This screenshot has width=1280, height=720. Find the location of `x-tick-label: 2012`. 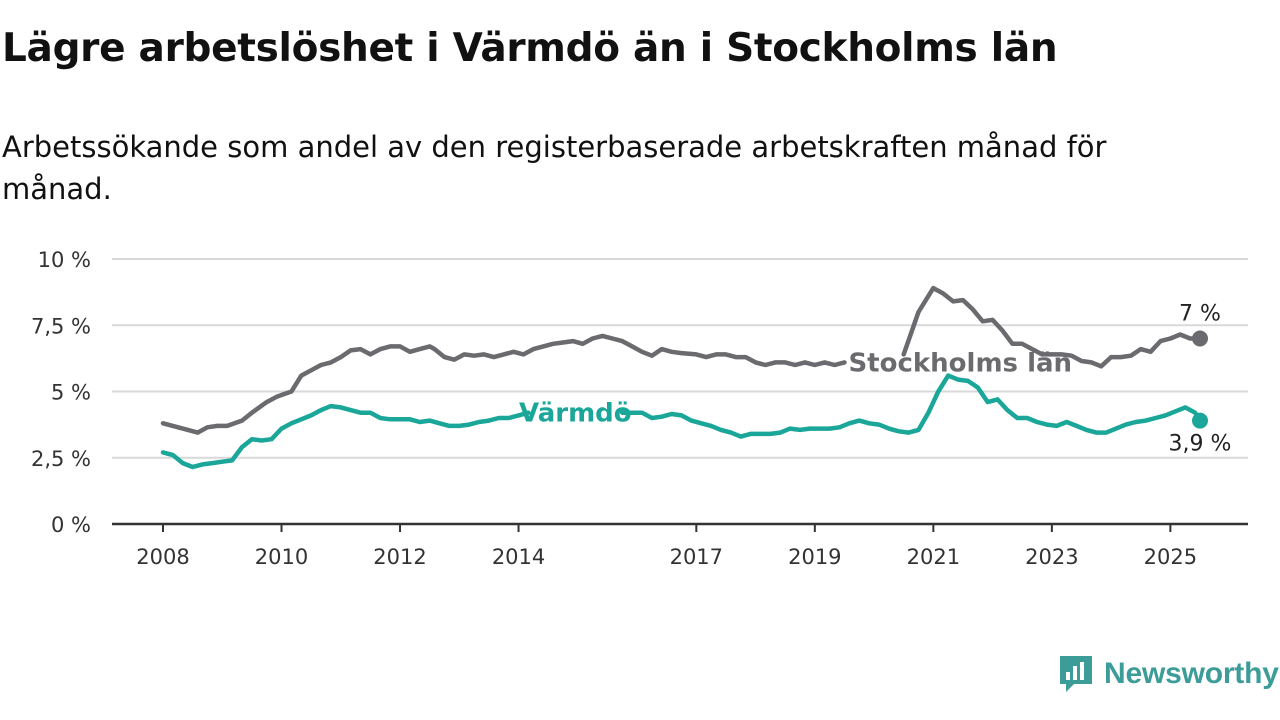

x-tick-label: 2012 is located at coordinates (399, 557).